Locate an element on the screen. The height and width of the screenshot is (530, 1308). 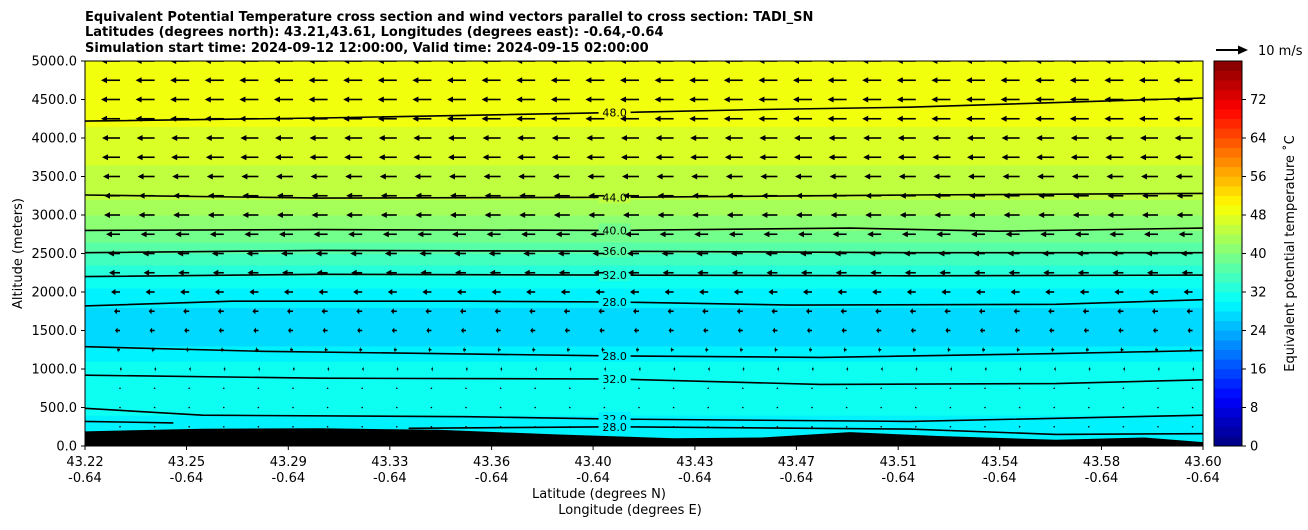
colorbar-tick-label: 8 is located at coordinates (1254, 408).